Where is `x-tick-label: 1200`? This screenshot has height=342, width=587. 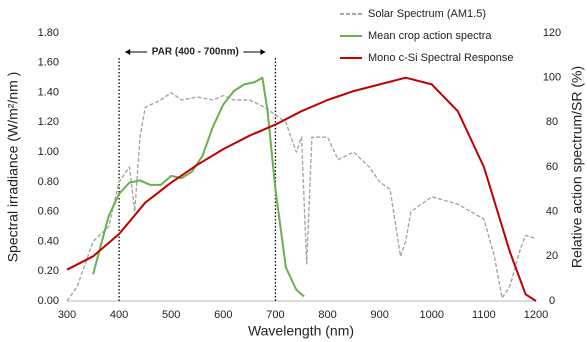
x-tick-label: 1200 is located at coordinates (536, 315).